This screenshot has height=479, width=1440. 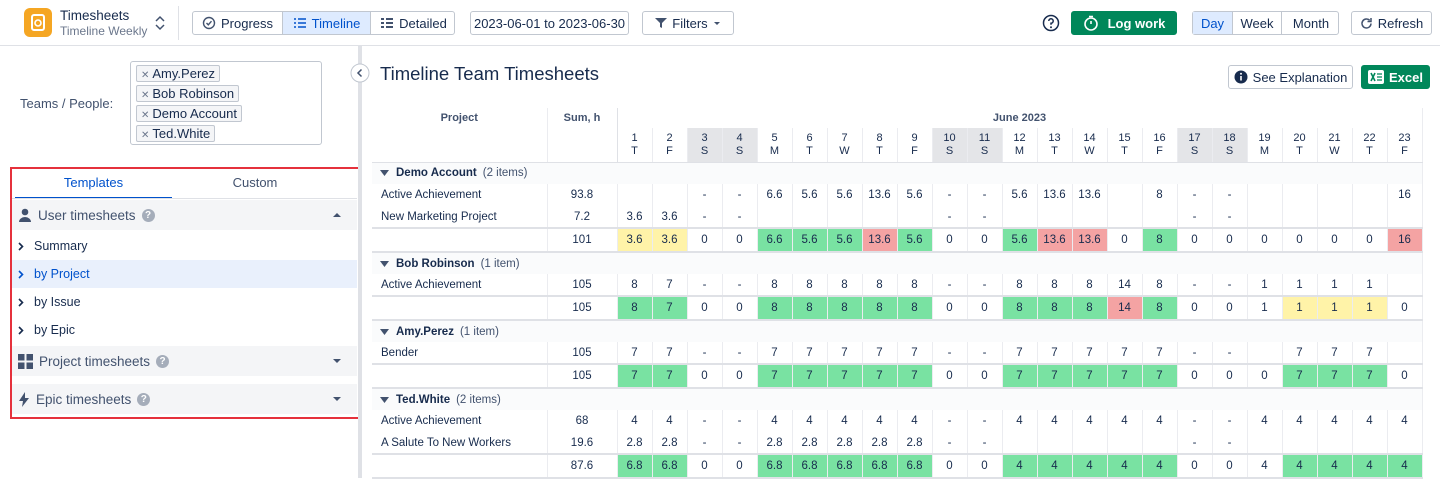 I want to click on weekday: T, so click(x=809, y=150).